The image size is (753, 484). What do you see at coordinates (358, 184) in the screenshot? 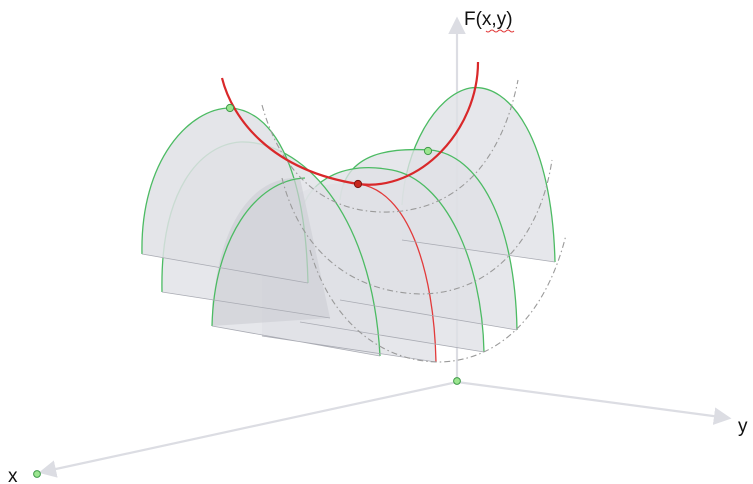
I see `saddle-point` at bounding box center [358, 184].